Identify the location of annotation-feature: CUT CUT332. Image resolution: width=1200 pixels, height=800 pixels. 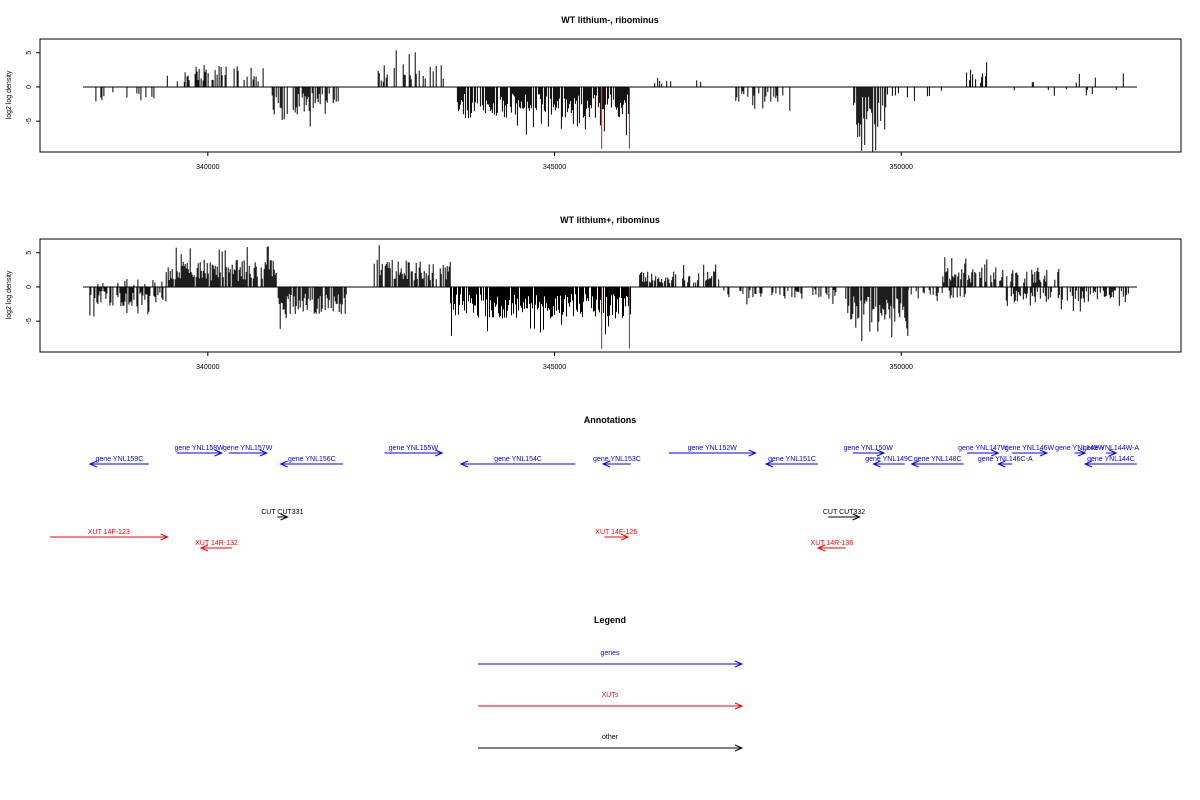
(844, 515).